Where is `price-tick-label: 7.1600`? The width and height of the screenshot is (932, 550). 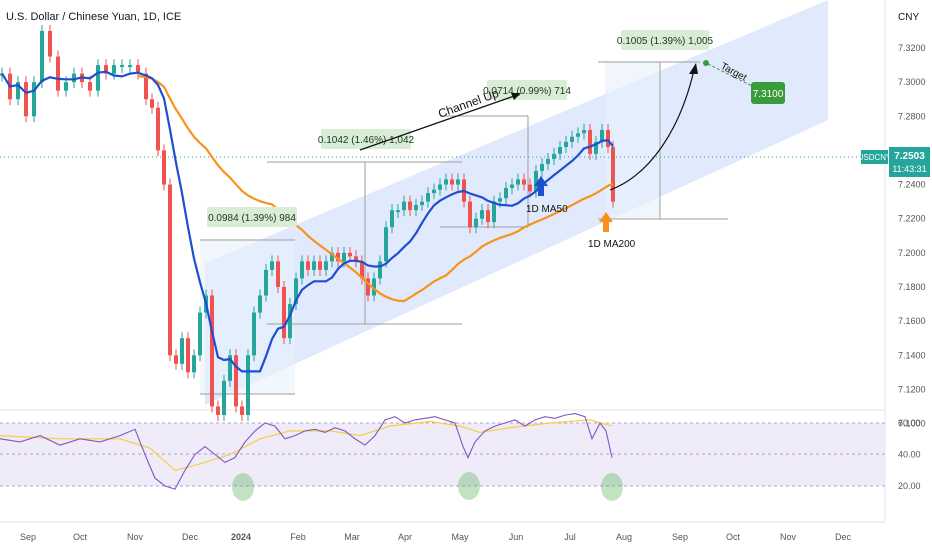
price-tick-label: 7.1600 is located at coordinates (912, 321).